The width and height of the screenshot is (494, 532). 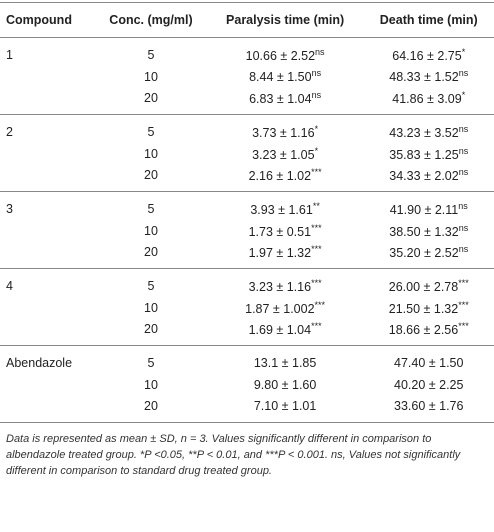 I want to click on paralysis-cell: 2.16 ± 1.02***, so click(x=285, y=177).